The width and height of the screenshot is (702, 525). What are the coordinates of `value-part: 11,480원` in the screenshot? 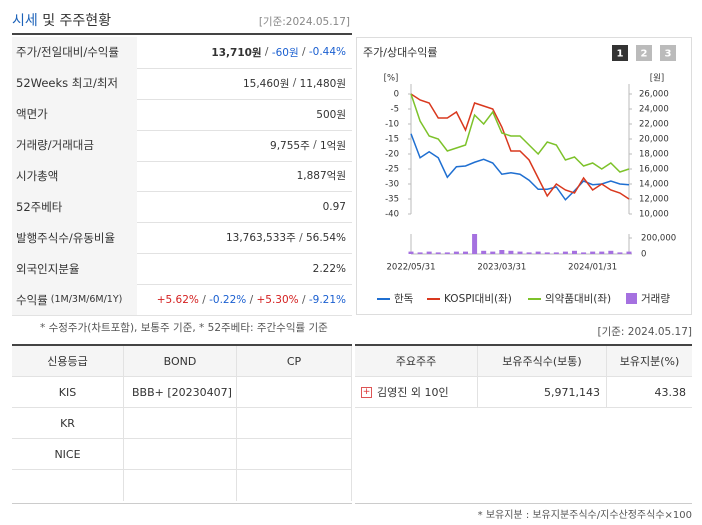 It's located at (322, 83).